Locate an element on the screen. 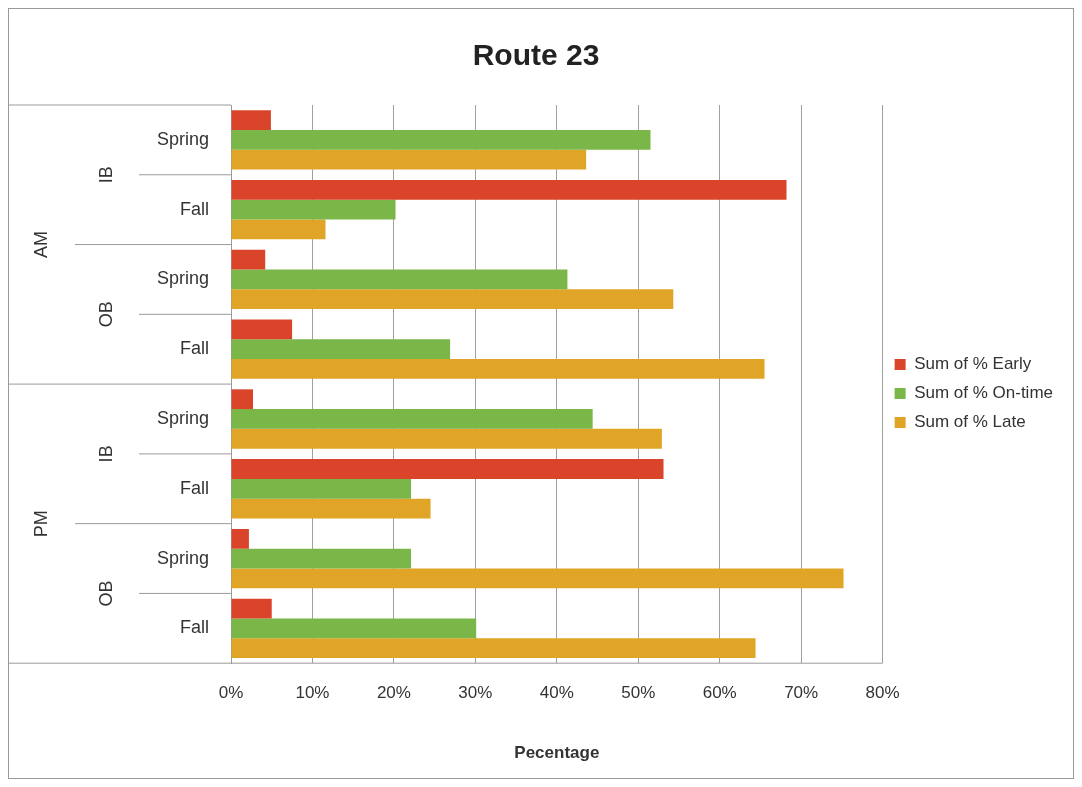 Image resolution: width=1082 pixels, height=787 pixels. legend-label: Sum of % On-time is located at coordinates (983, 393).